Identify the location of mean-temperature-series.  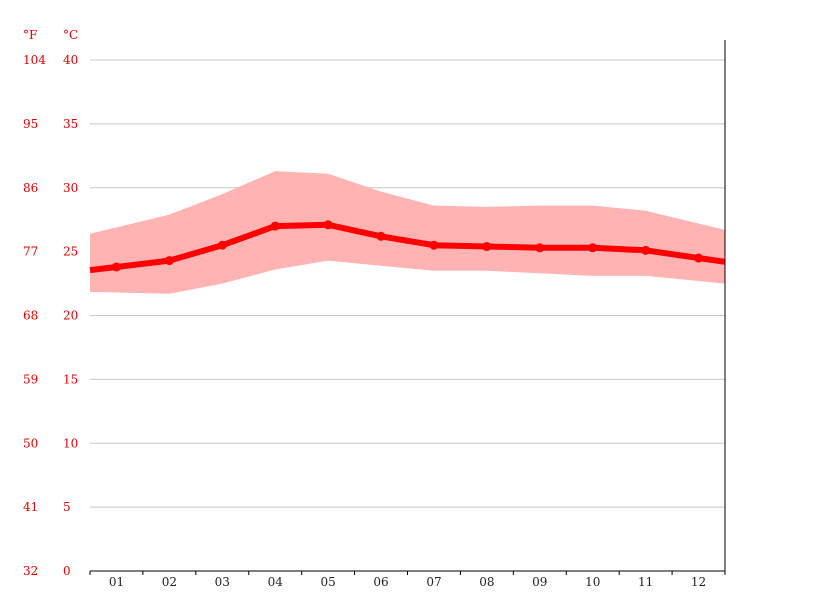
(407, 247).